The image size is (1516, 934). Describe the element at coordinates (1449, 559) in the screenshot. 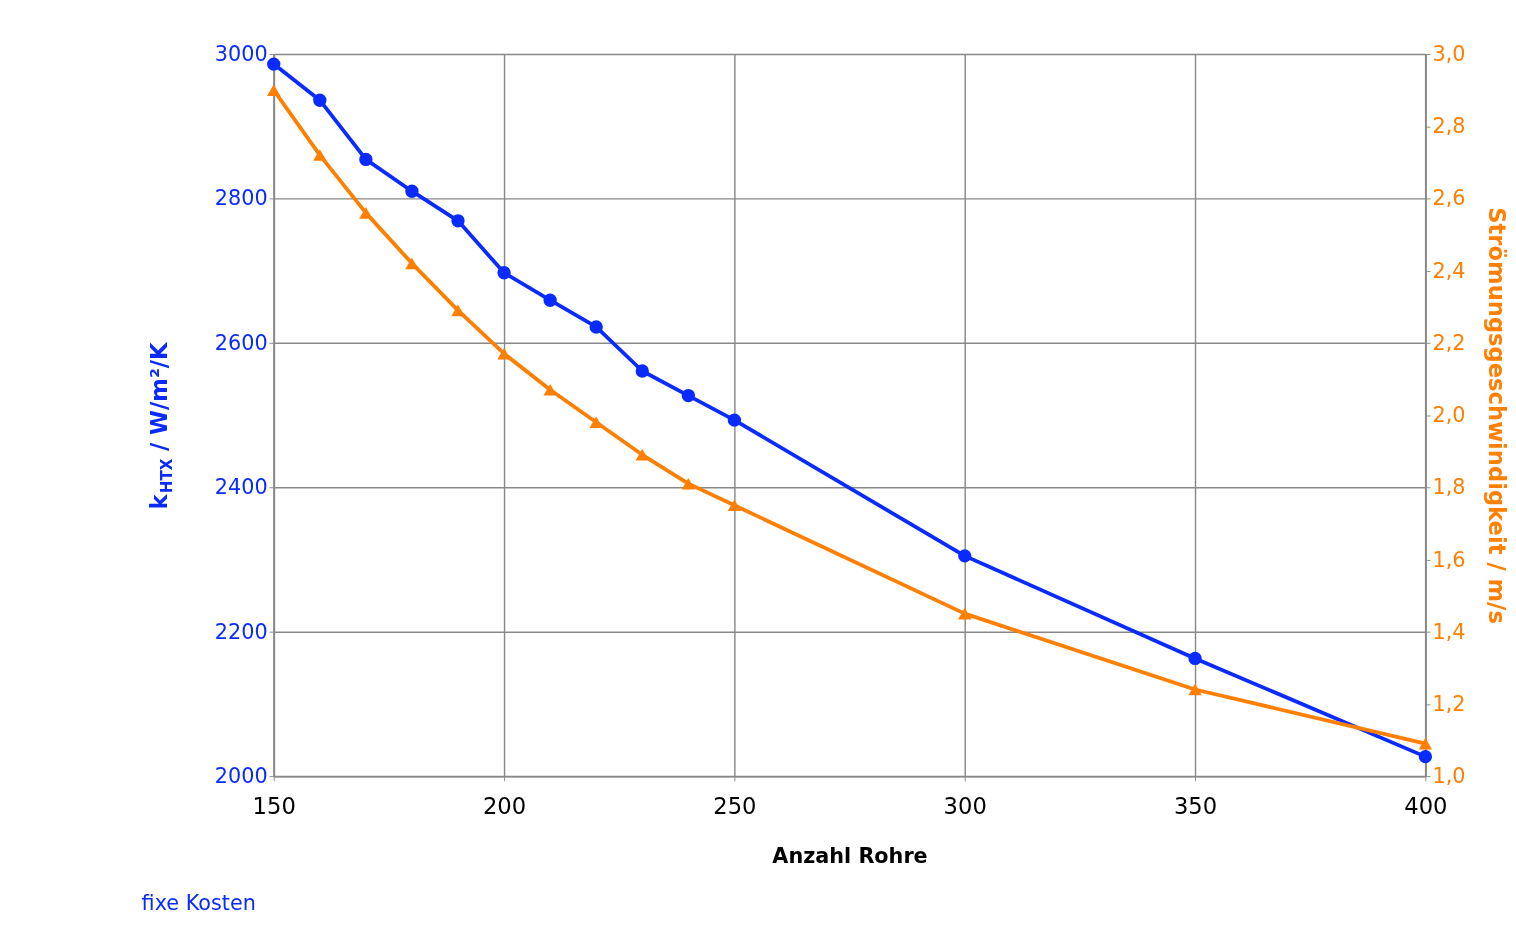

I see `y2-tick-label: 1,6` at that location.